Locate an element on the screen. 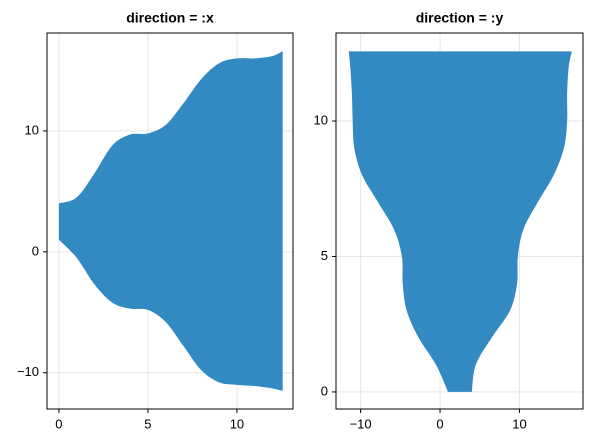 This screenshot has width=596, height=446. x-tick-label: 5 is located at coordinates (147, 423).